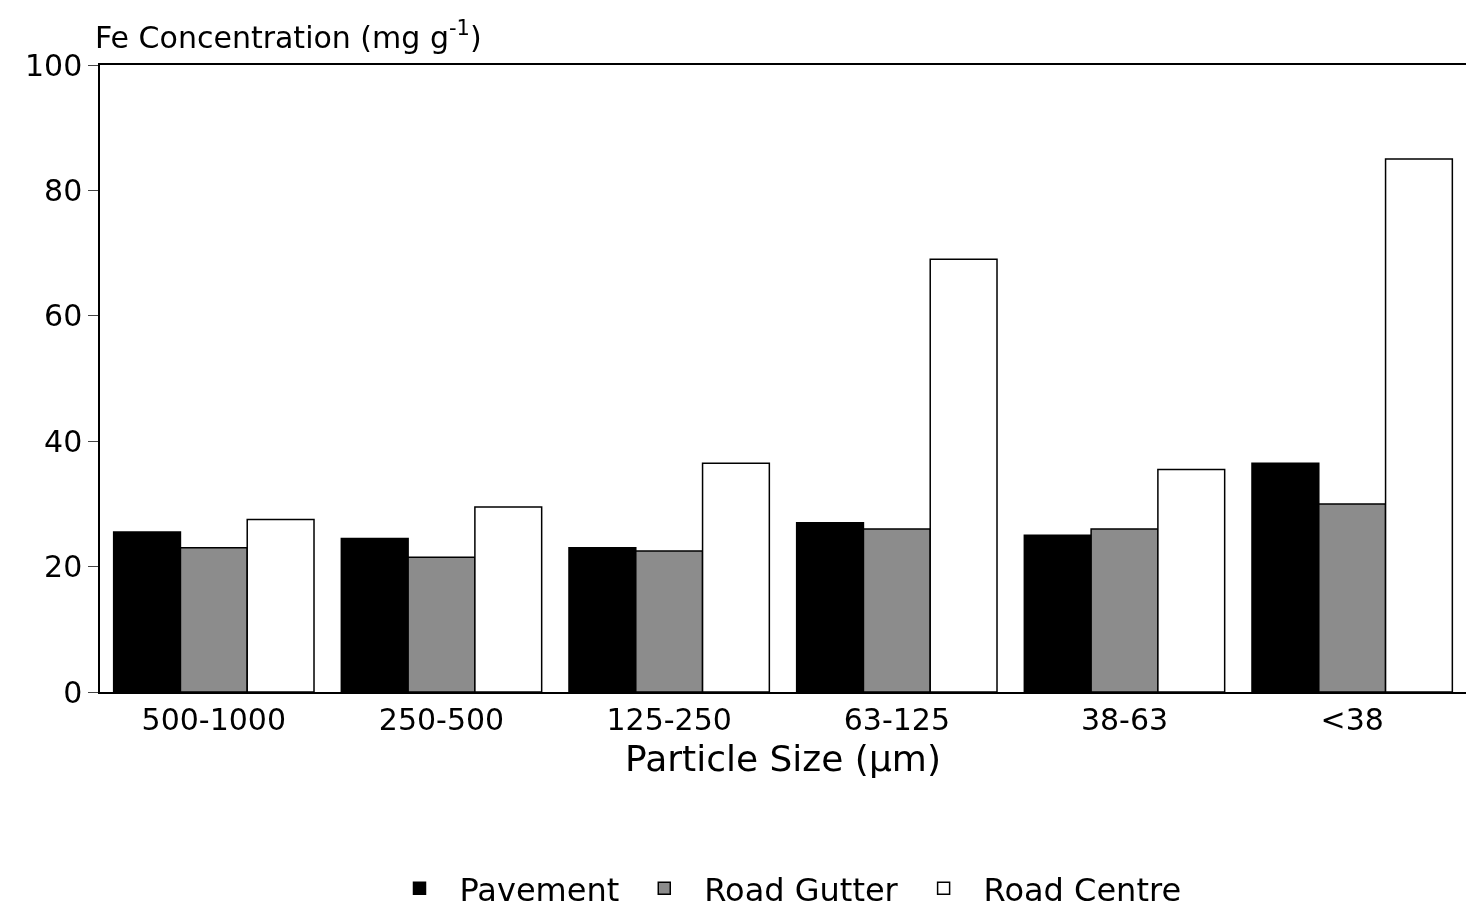 The image size is (1466, 916). Describe the element at coordinates (63, 567) in the screenshot. I see `y-tick-label: 20` at that location.